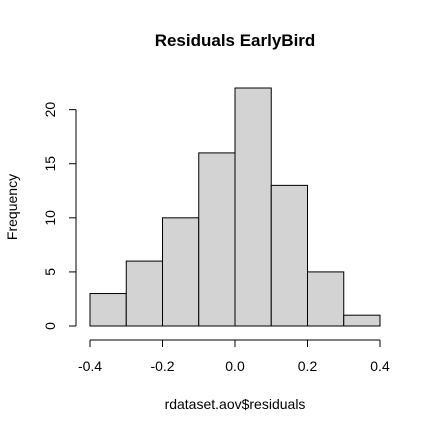 The height and width of the screenshot is (434, 432). What do you see at coordinates (12, 207) in the screenshot?
I see `y-axis-label: Frequency` at bounding box center [12, 207].